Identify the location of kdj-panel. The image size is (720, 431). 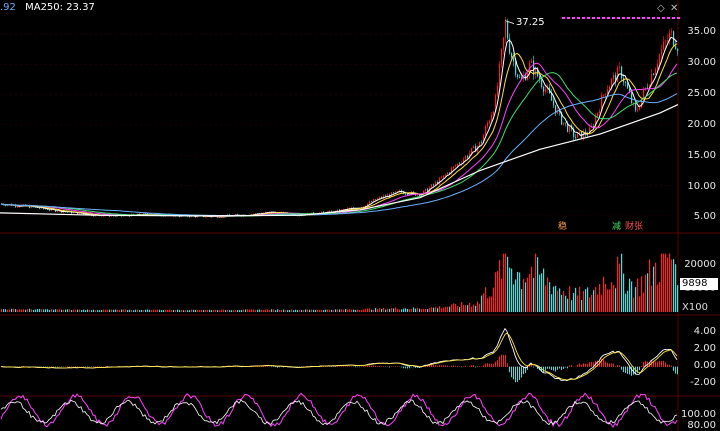
(339, 410).